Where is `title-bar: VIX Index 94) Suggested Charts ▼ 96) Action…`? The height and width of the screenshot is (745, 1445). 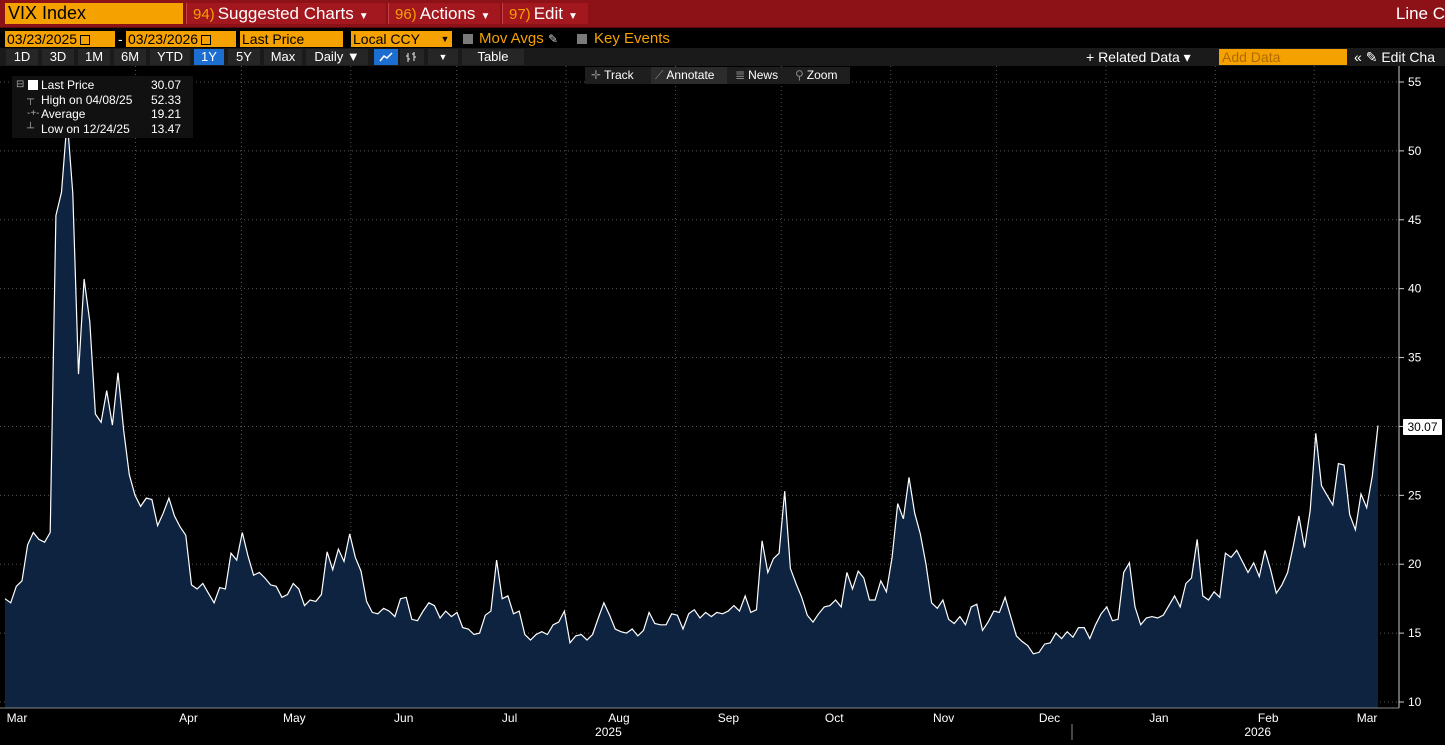
title-bar: VIX Index 94) Suggested Charts ▼ 96) Action… is located at coordinates (722, 14).